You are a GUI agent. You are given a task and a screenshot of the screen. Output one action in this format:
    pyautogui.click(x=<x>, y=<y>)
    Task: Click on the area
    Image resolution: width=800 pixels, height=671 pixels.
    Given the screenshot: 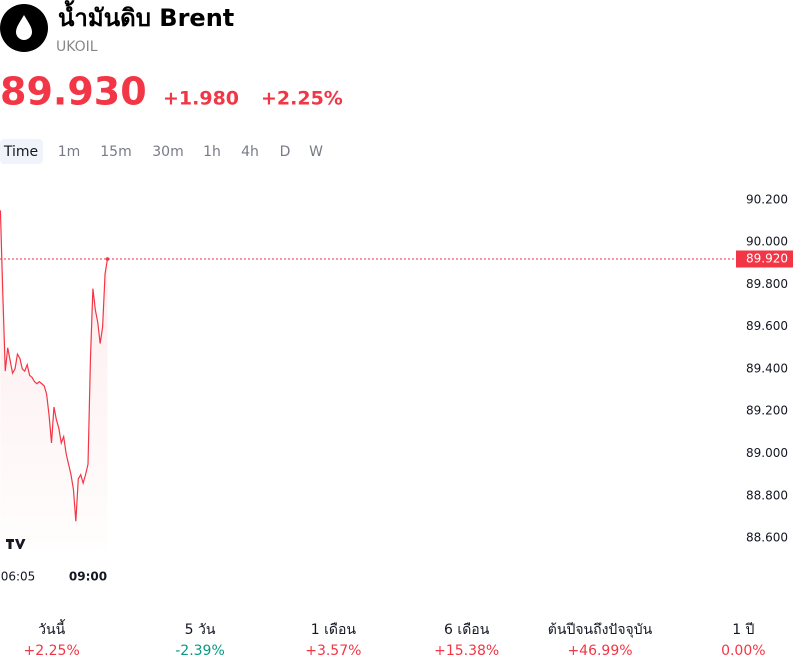 What is the action you would take?
    pyautogui.click(x=54, y=379)
    